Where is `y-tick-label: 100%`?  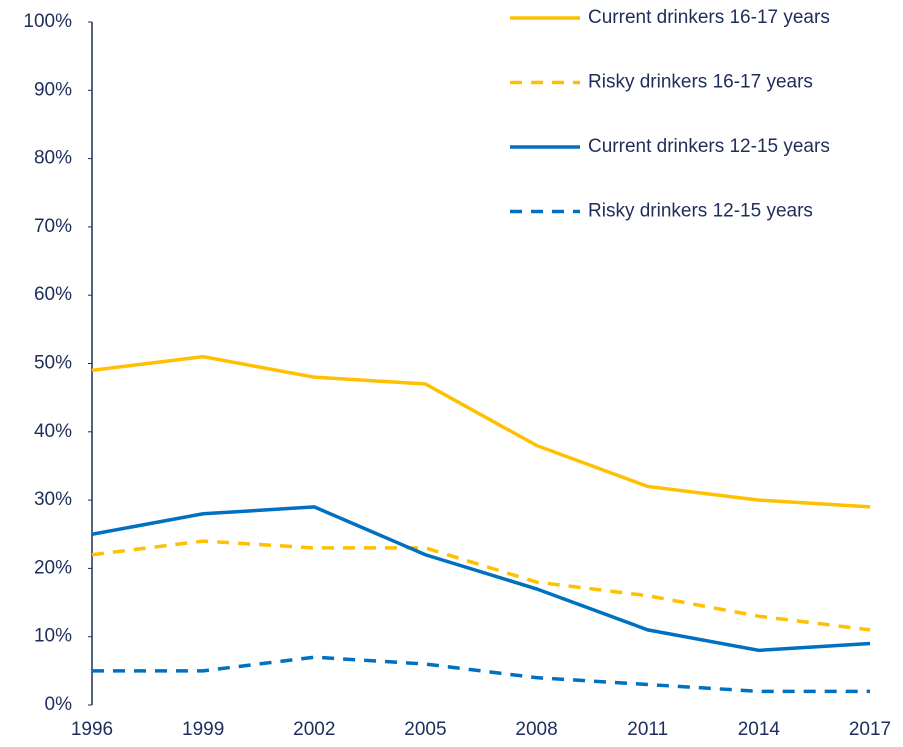 y-tick-label: 100% is located at coordinates (47, 21).